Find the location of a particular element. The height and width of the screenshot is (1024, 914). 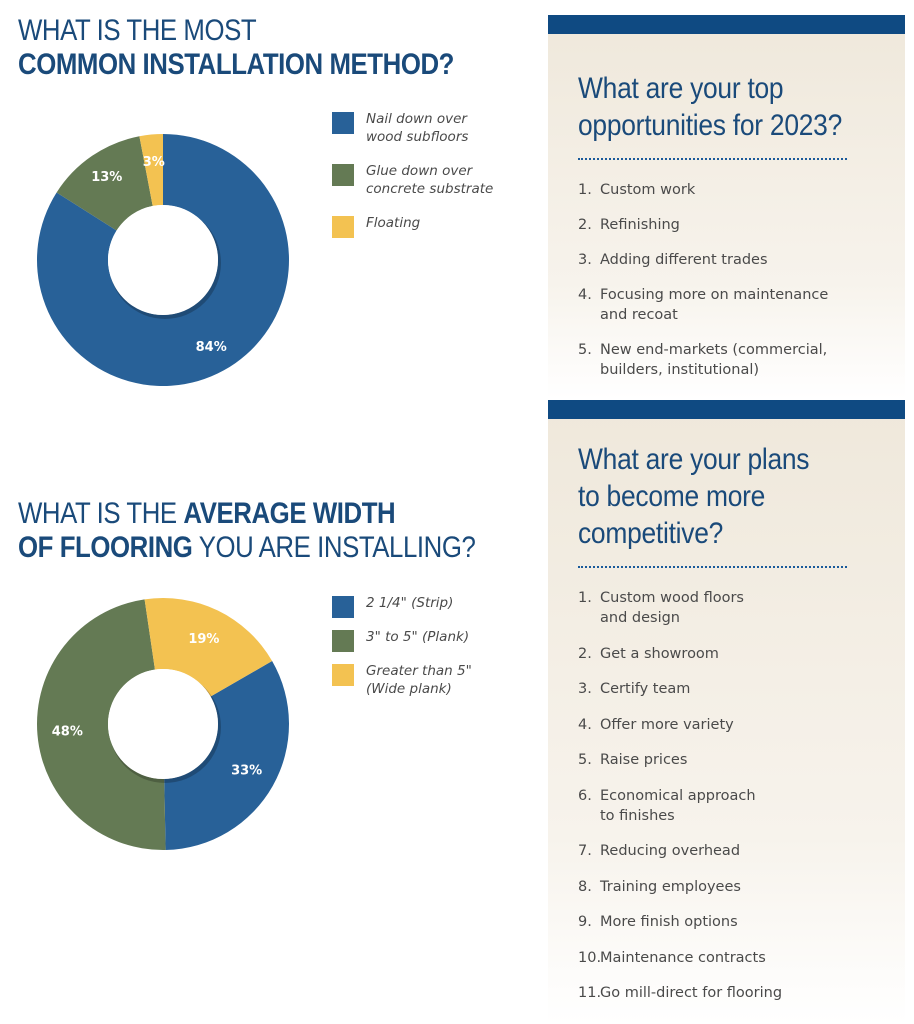

list-item: 5. Raise prices is located at coordinates (741, 760).